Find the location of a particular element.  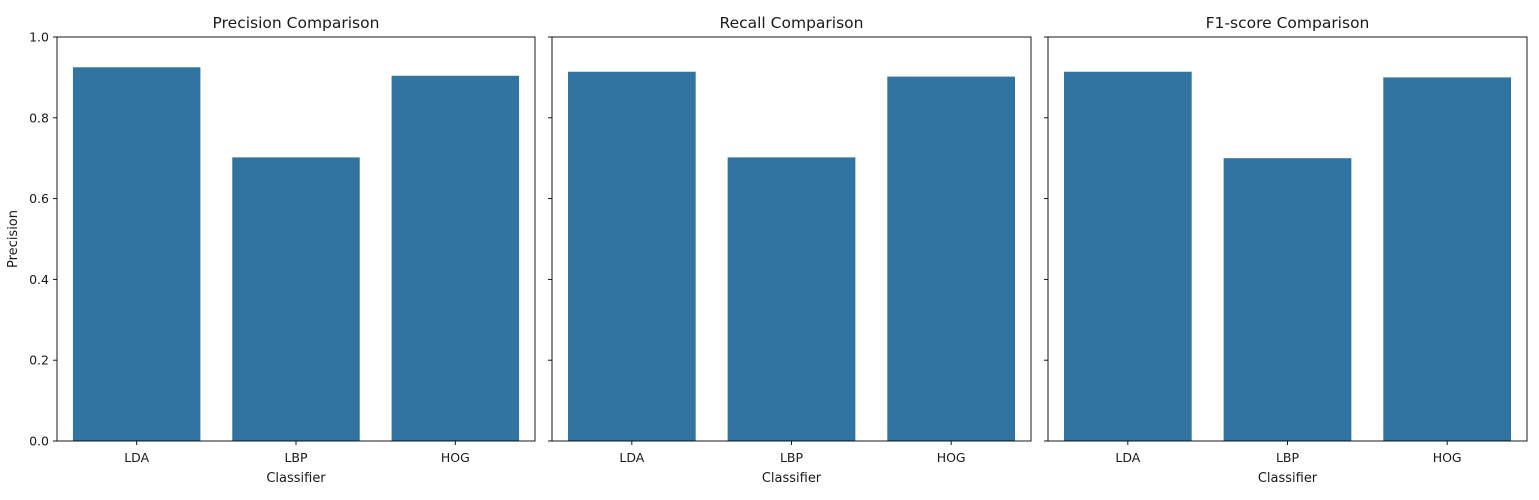

y-tick-label: 0.8 is located at coordinates (39, 117).